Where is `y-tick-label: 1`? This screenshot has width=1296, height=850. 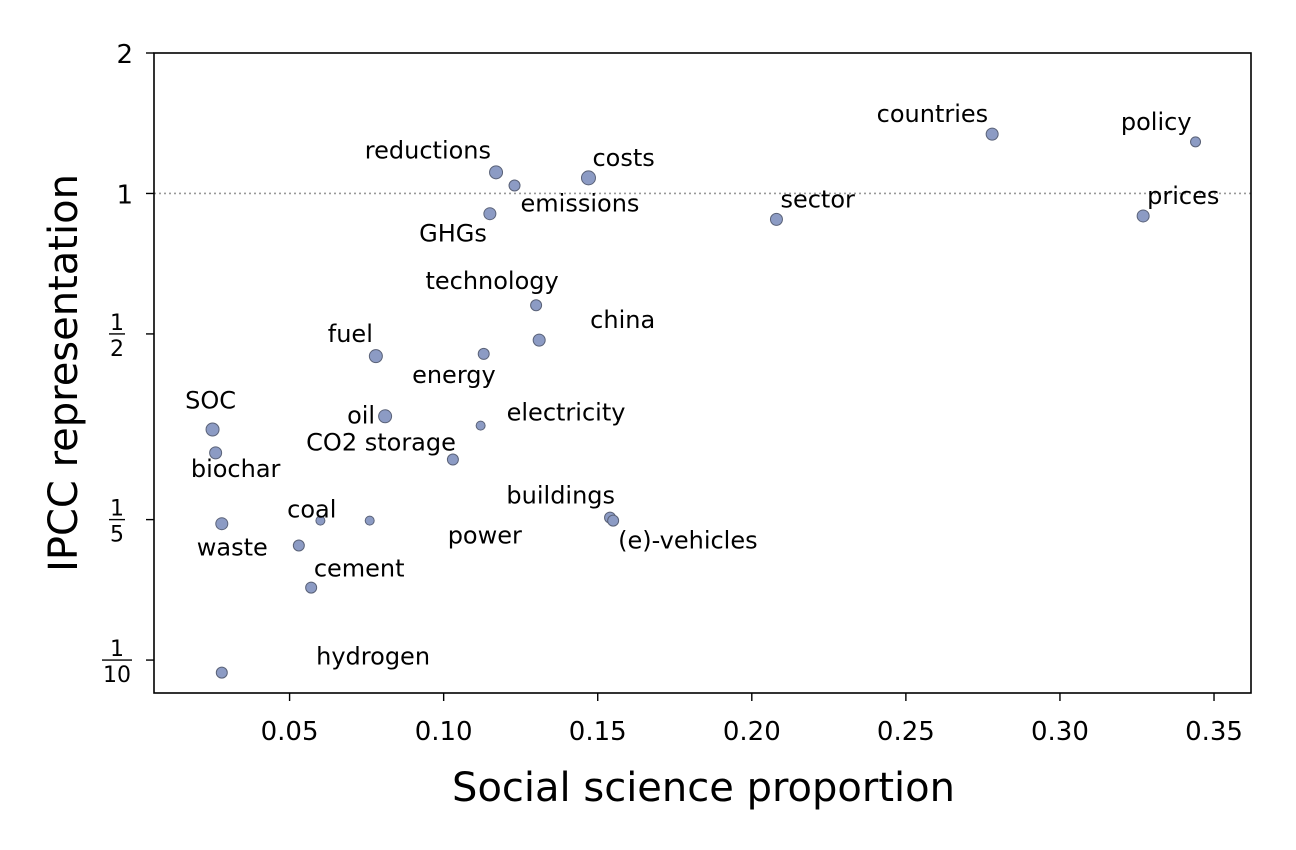
y-tick-label: 1 is located at coordinates (124, 195).